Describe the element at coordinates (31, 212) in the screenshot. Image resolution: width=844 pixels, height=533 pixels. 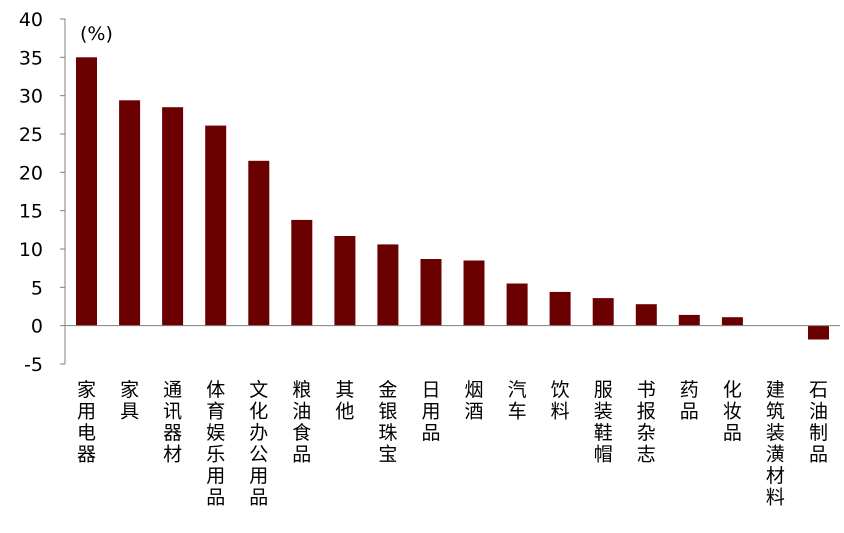
I see `y-tick-label: 15` at that location.